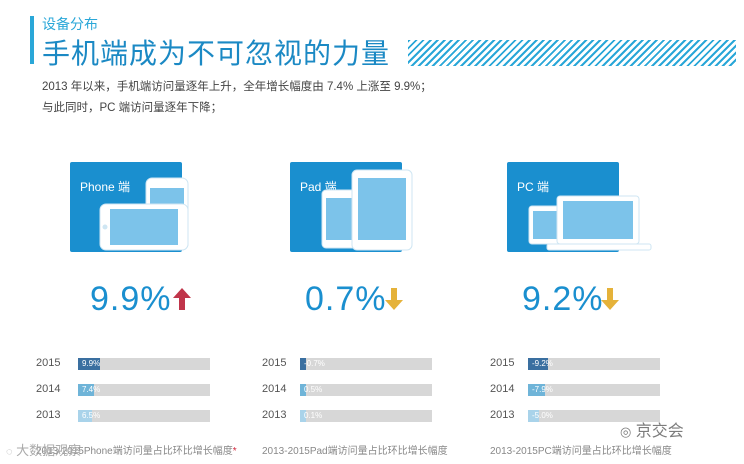 The image size is (744, 464). I want to click on pad-devices-icon, so click(367, 210).